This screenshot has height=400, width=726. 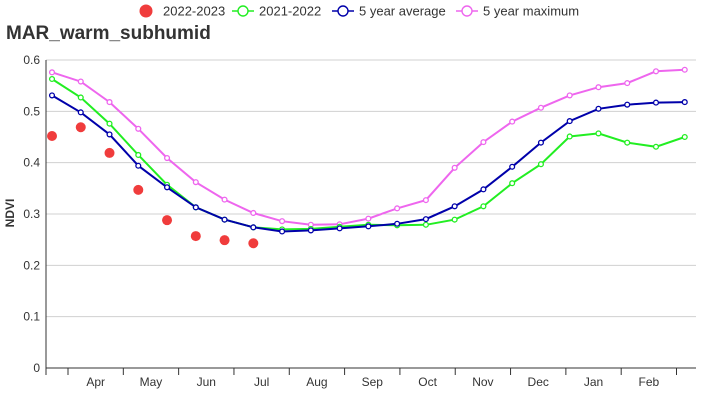 What do you see at coordinates (31, 265) in the screenshot?
I see `y-tick-label: 0.2` at bounding box center [31, 265].